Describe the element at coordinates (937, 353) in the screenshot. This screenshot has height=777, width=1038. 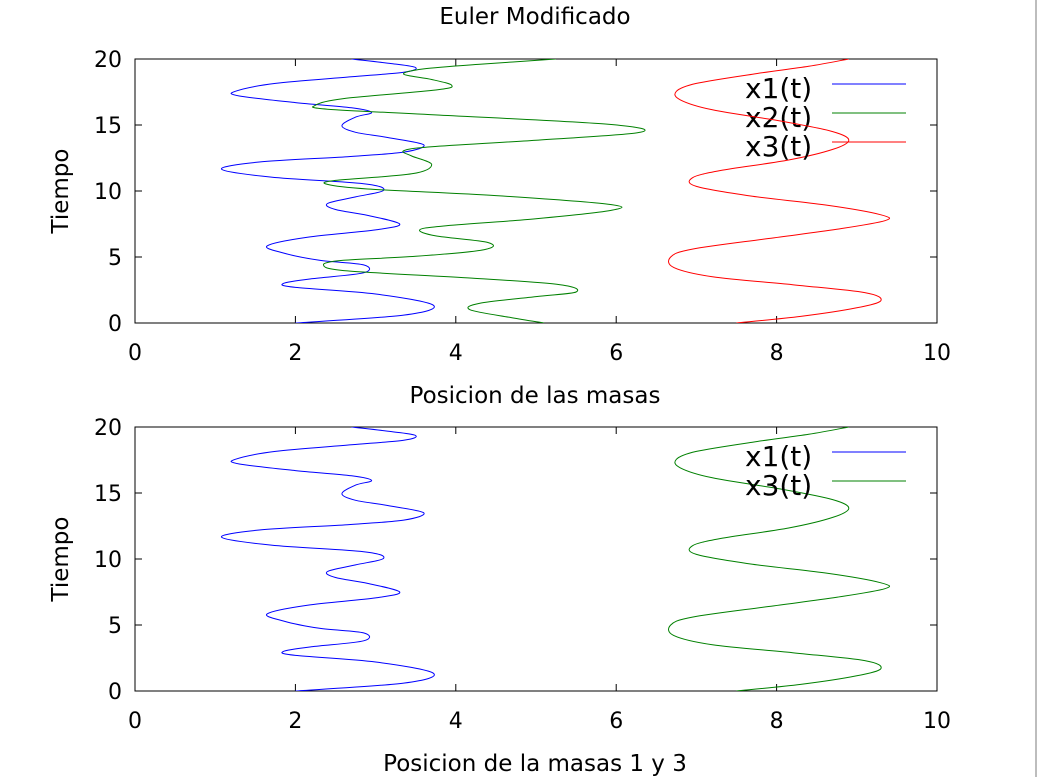
I see `top-xtick-label: 10` at that location.